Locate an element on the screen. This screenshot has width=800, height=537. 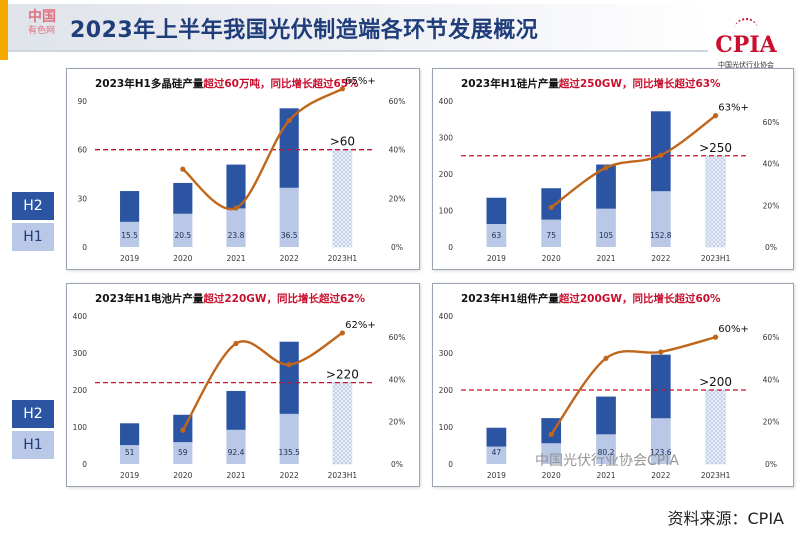
bar-h1-value-label: 135.5 is located at coordinates (289, 452).